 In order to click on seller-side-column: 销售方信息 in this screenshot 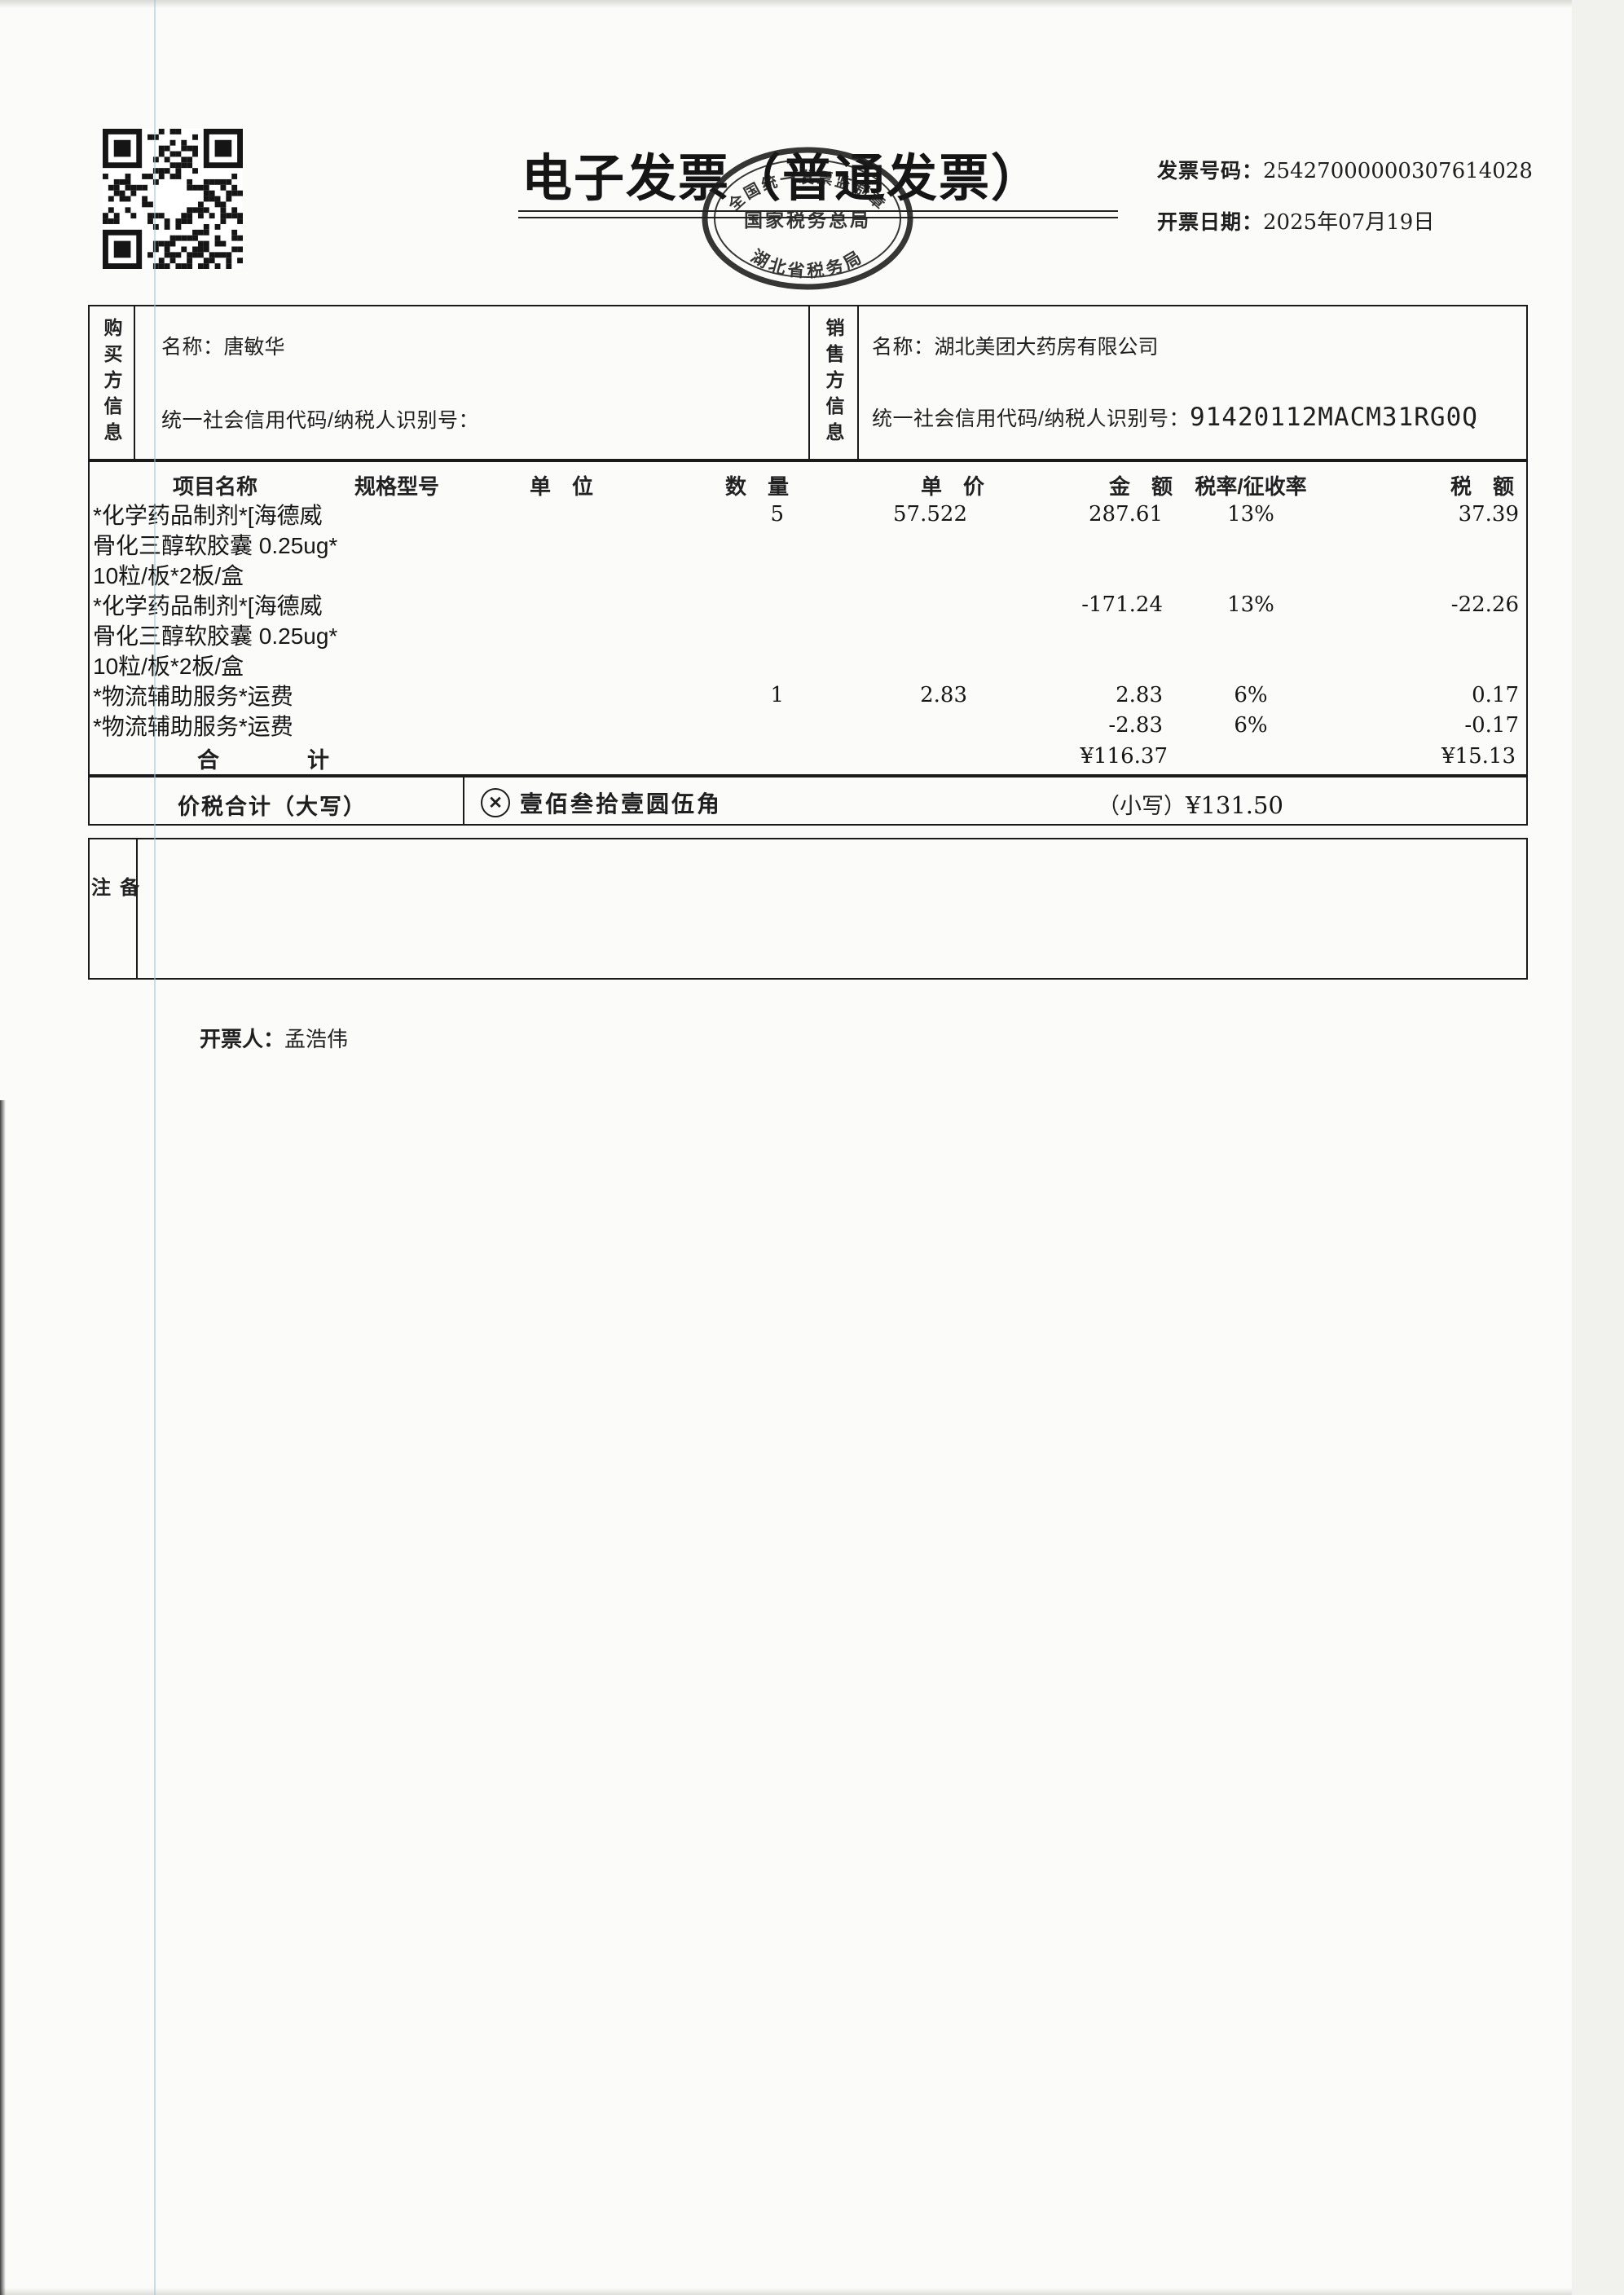, I will do `click(833, 382)`.